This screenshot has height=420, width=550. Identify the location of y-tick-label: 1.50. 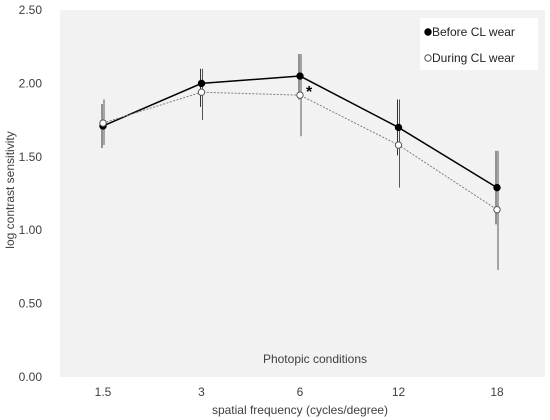
(31, 157).